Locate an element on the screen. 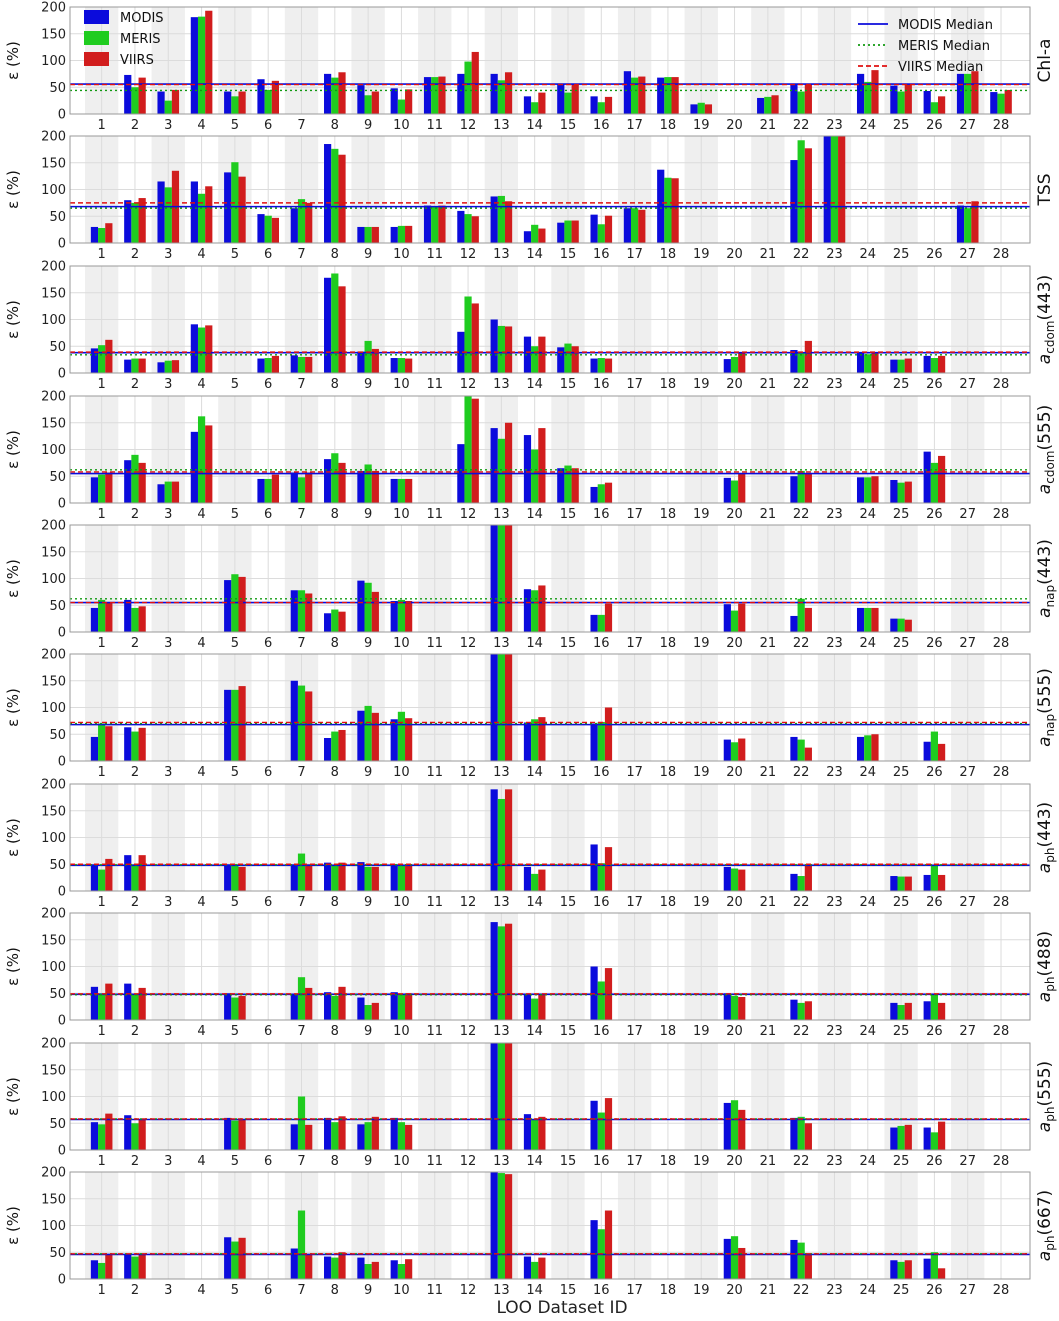  x-tick-label: 5 is located at coordinates (235, 514).